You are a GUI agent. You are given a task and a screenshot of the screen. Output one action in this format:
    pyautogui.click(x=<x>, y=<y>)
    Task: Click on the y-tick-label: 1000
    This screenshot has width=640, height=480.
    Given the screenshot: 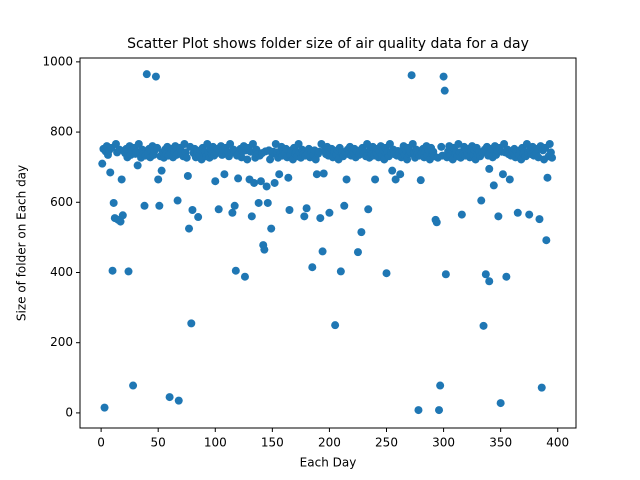 What is the action you would take?
    pyautogui.click(x=57, y=61)
    